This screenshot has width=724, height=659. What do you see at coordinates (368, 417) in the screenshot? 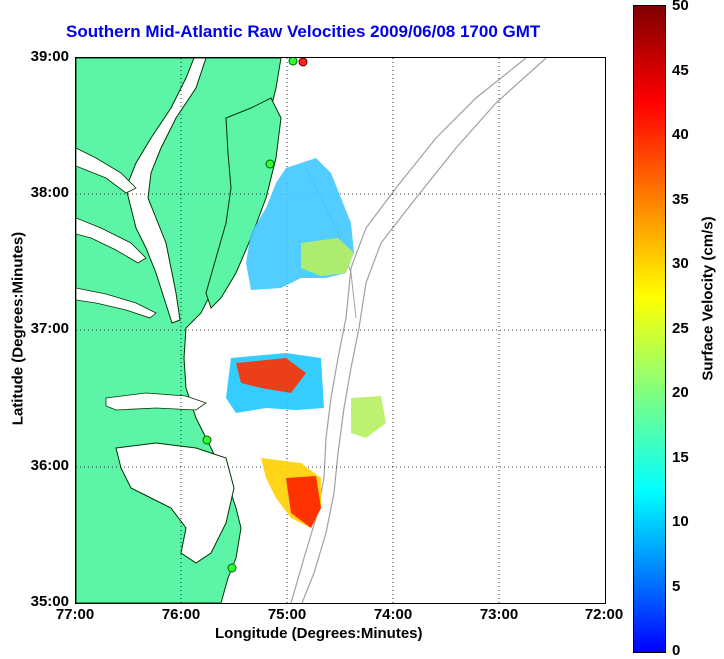
I see `velocity-patch-east` at bounding box center [368, 417].